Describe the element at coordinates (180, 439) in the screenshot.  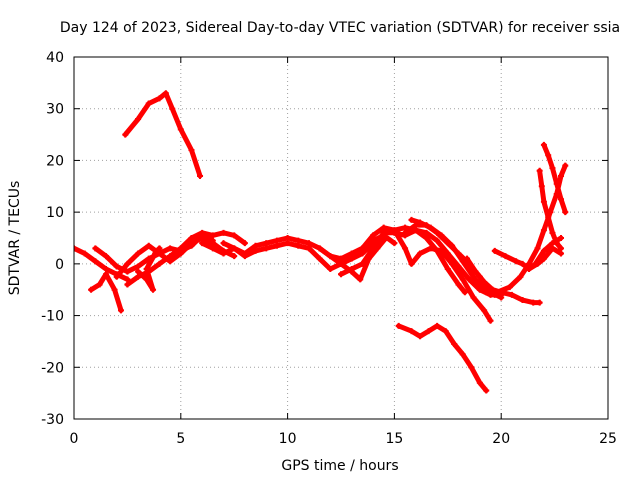
I see `x-tick-label: 5` at that location.